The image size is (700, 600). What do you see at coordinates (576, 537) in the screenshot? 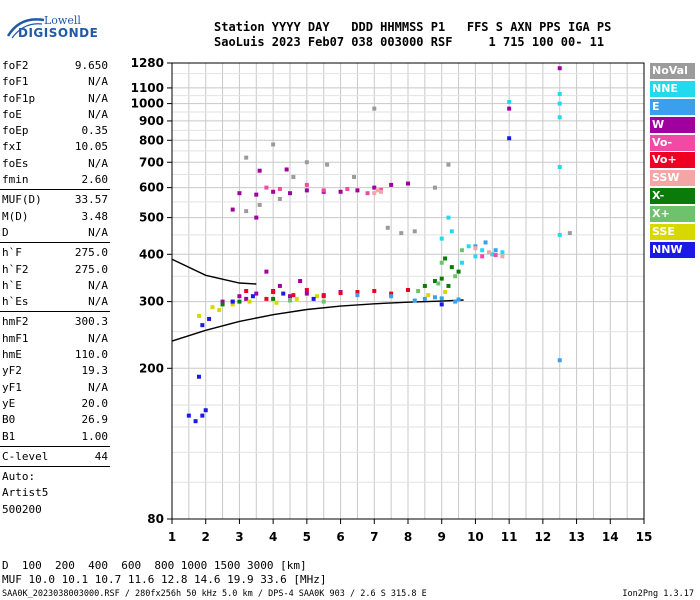
I see `x-tick-label: 13` at bounding box center [576, 537].